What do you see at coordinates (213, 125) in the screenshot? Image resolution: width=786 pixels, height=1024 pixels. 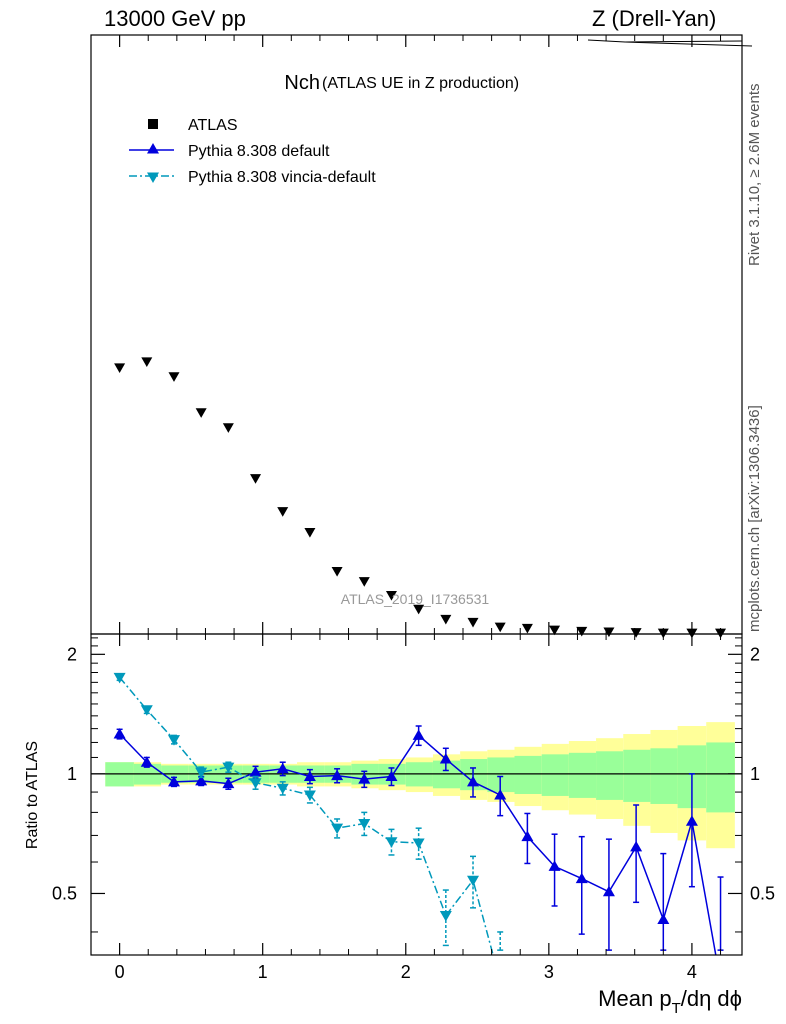 I see `legend-entry-atlas: ATLAS` at bounding box center [213, 125].